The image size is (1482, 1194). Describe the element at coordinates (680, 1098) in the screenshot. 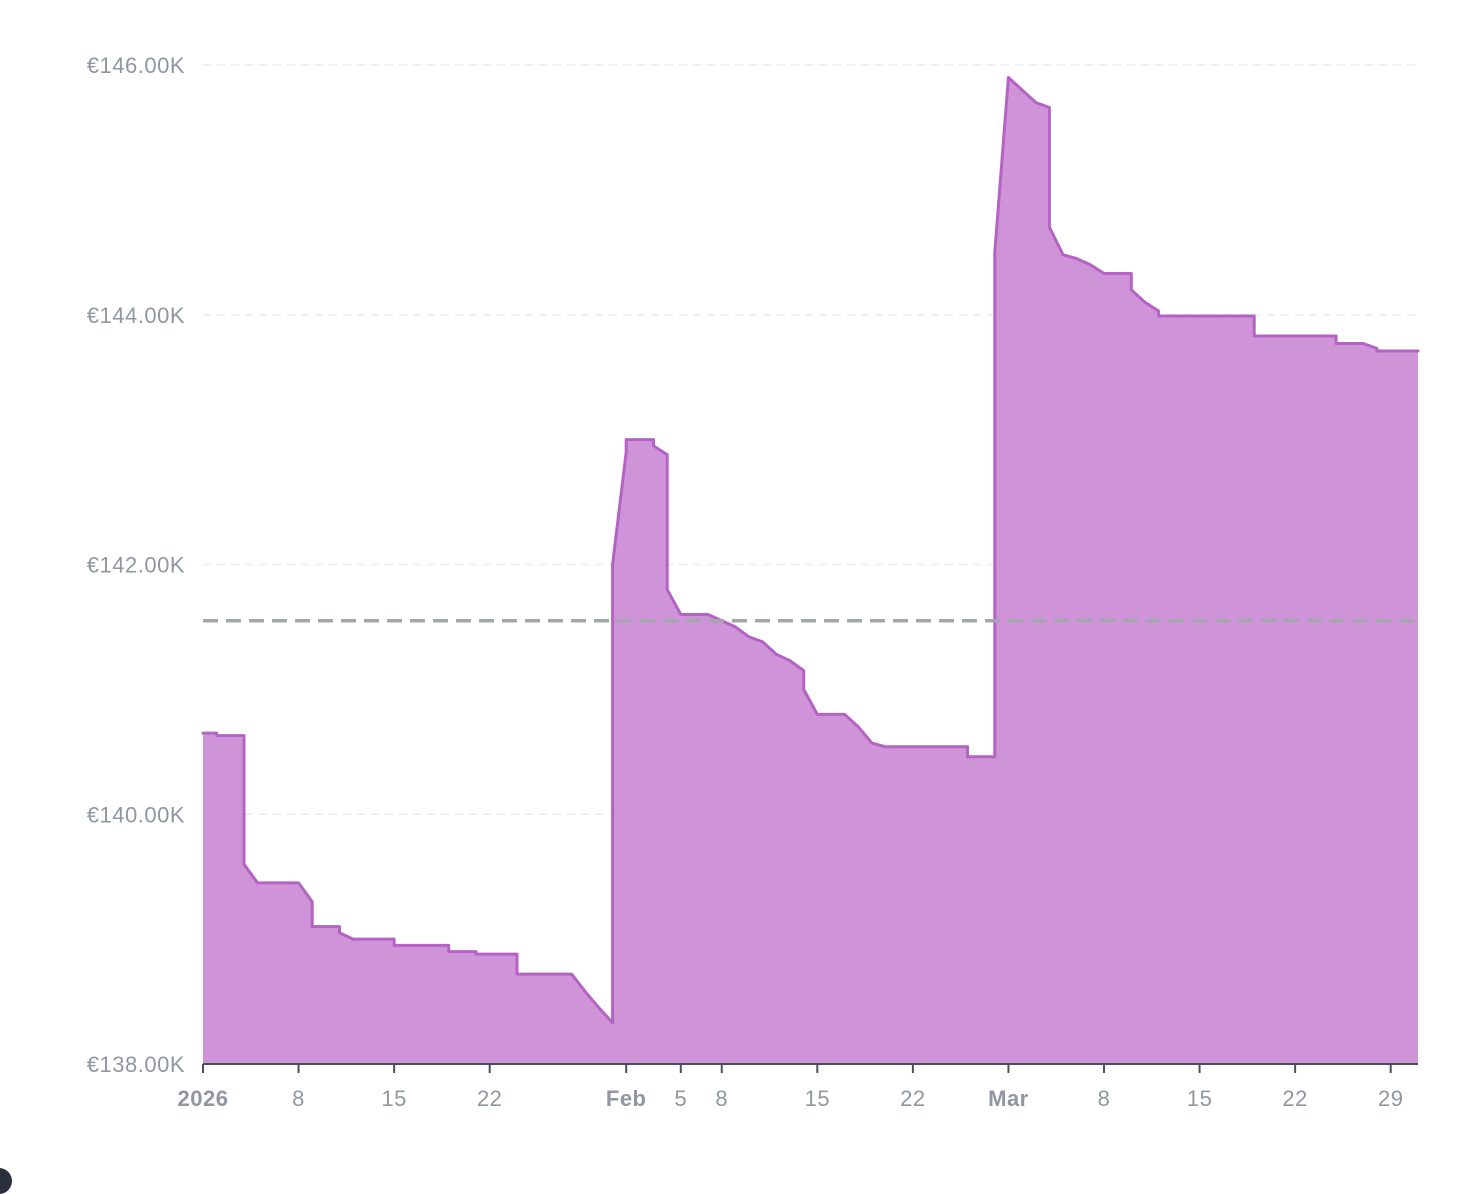

I see `x-tick-label: 5` at that location.